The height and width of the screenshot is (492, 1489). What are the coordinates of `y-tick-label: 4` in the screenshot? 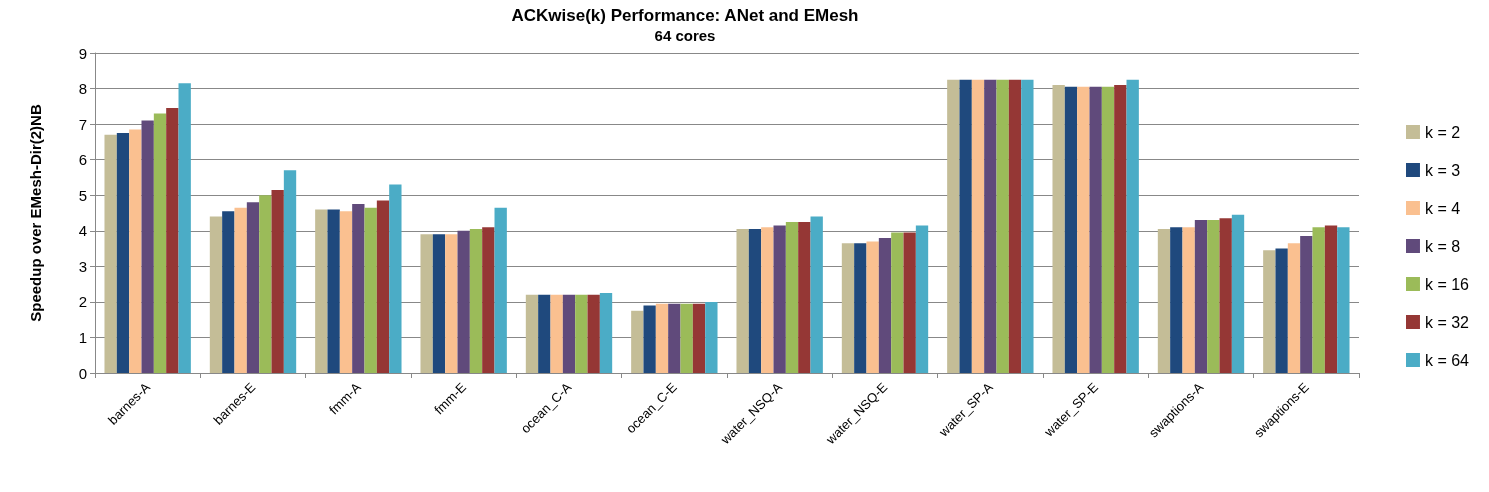 It's located at (82, 231).